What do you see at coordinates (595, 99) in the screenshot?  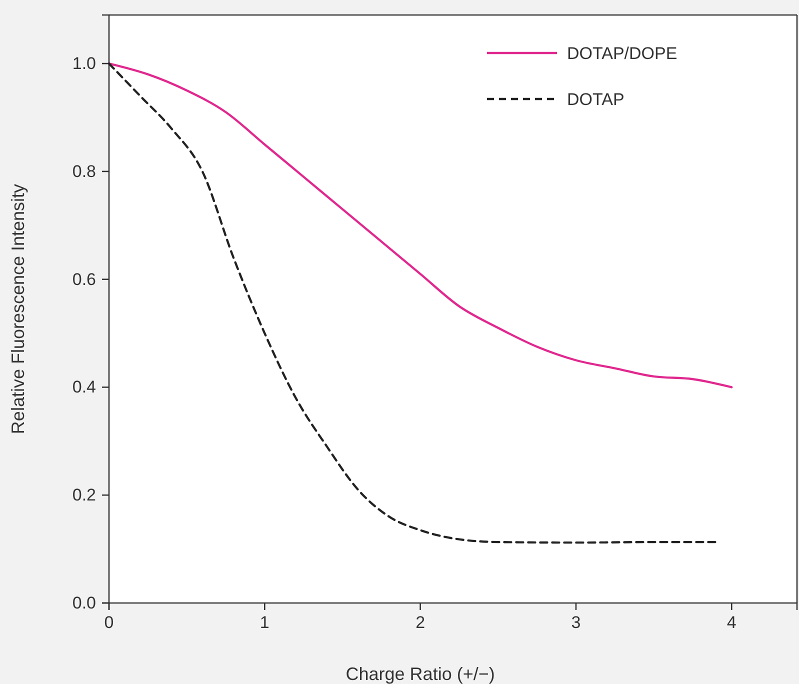 I see `legend-label: DOTAP` at bounding box center [595, 99].